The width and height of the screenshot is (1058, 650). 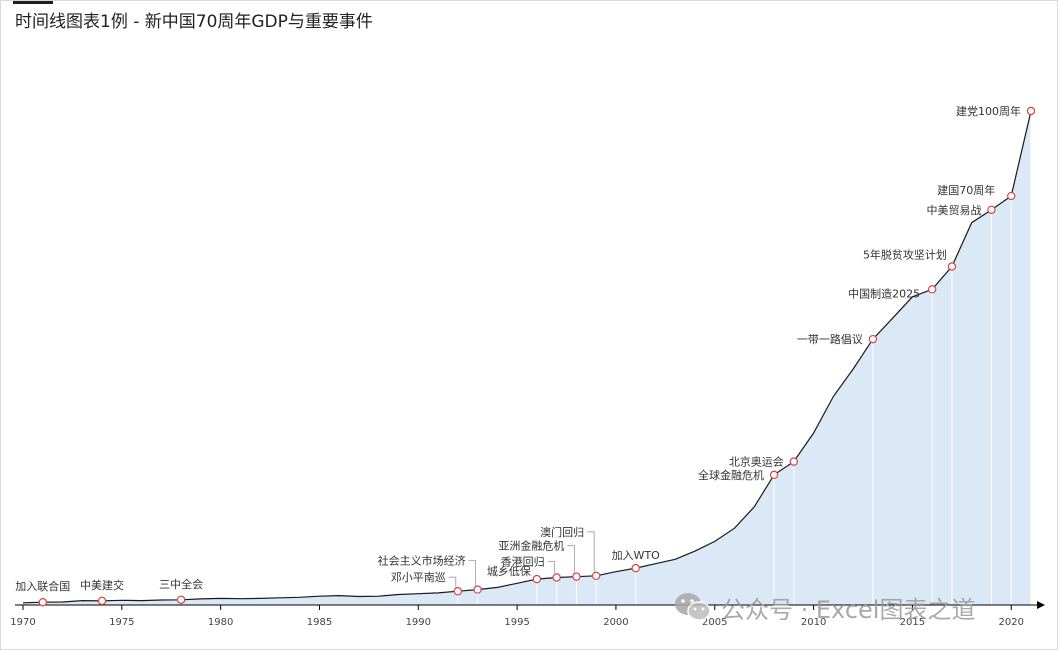 What do you see at coordinates (636, 555) in the screenshot?
I see `event-label: 加入WTO` at bounding box center [636, 555].